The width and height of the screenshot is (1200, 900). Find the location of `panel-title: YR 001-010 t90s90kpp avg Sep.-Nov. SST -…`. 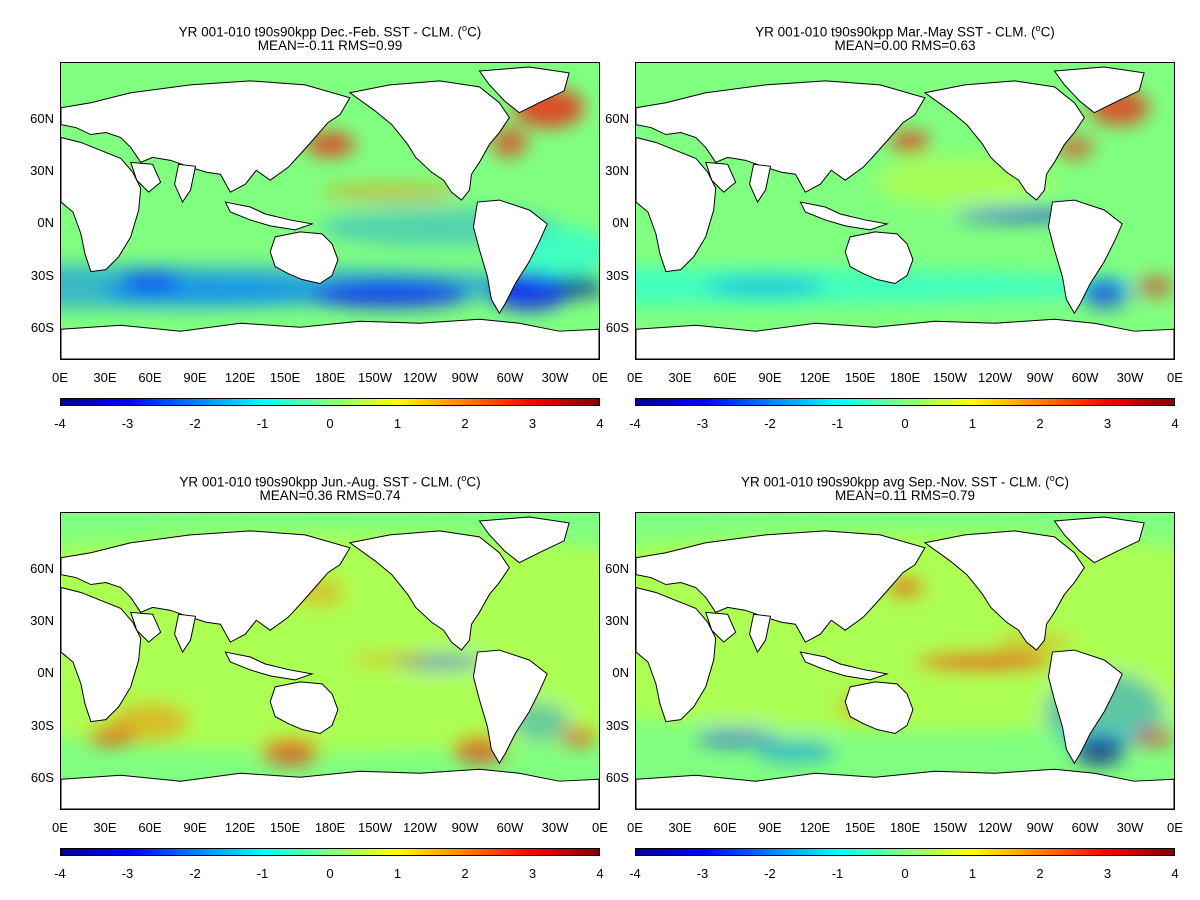

panel-title: YR 001-010 t90s90kpp avg Sep.-Nov. SST -… is located at coordinates (905, 481).